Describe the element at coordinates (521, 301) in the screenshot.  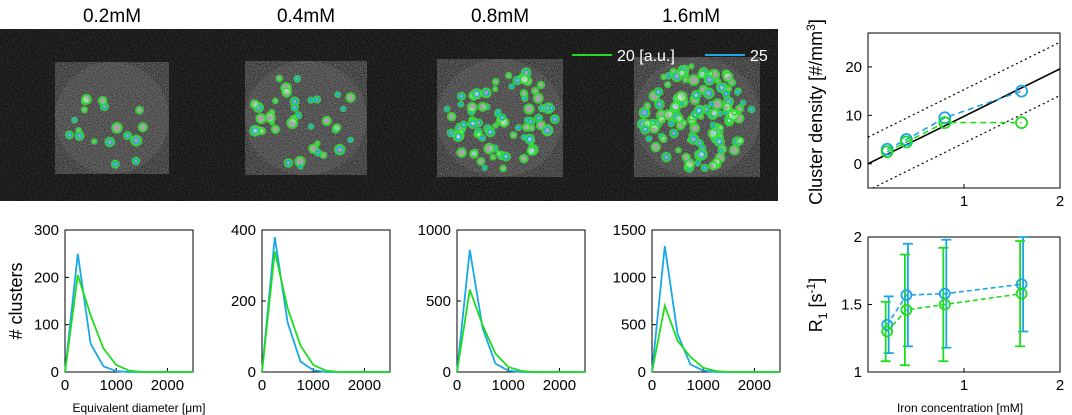
I see `histogram-3-axes` at that location.